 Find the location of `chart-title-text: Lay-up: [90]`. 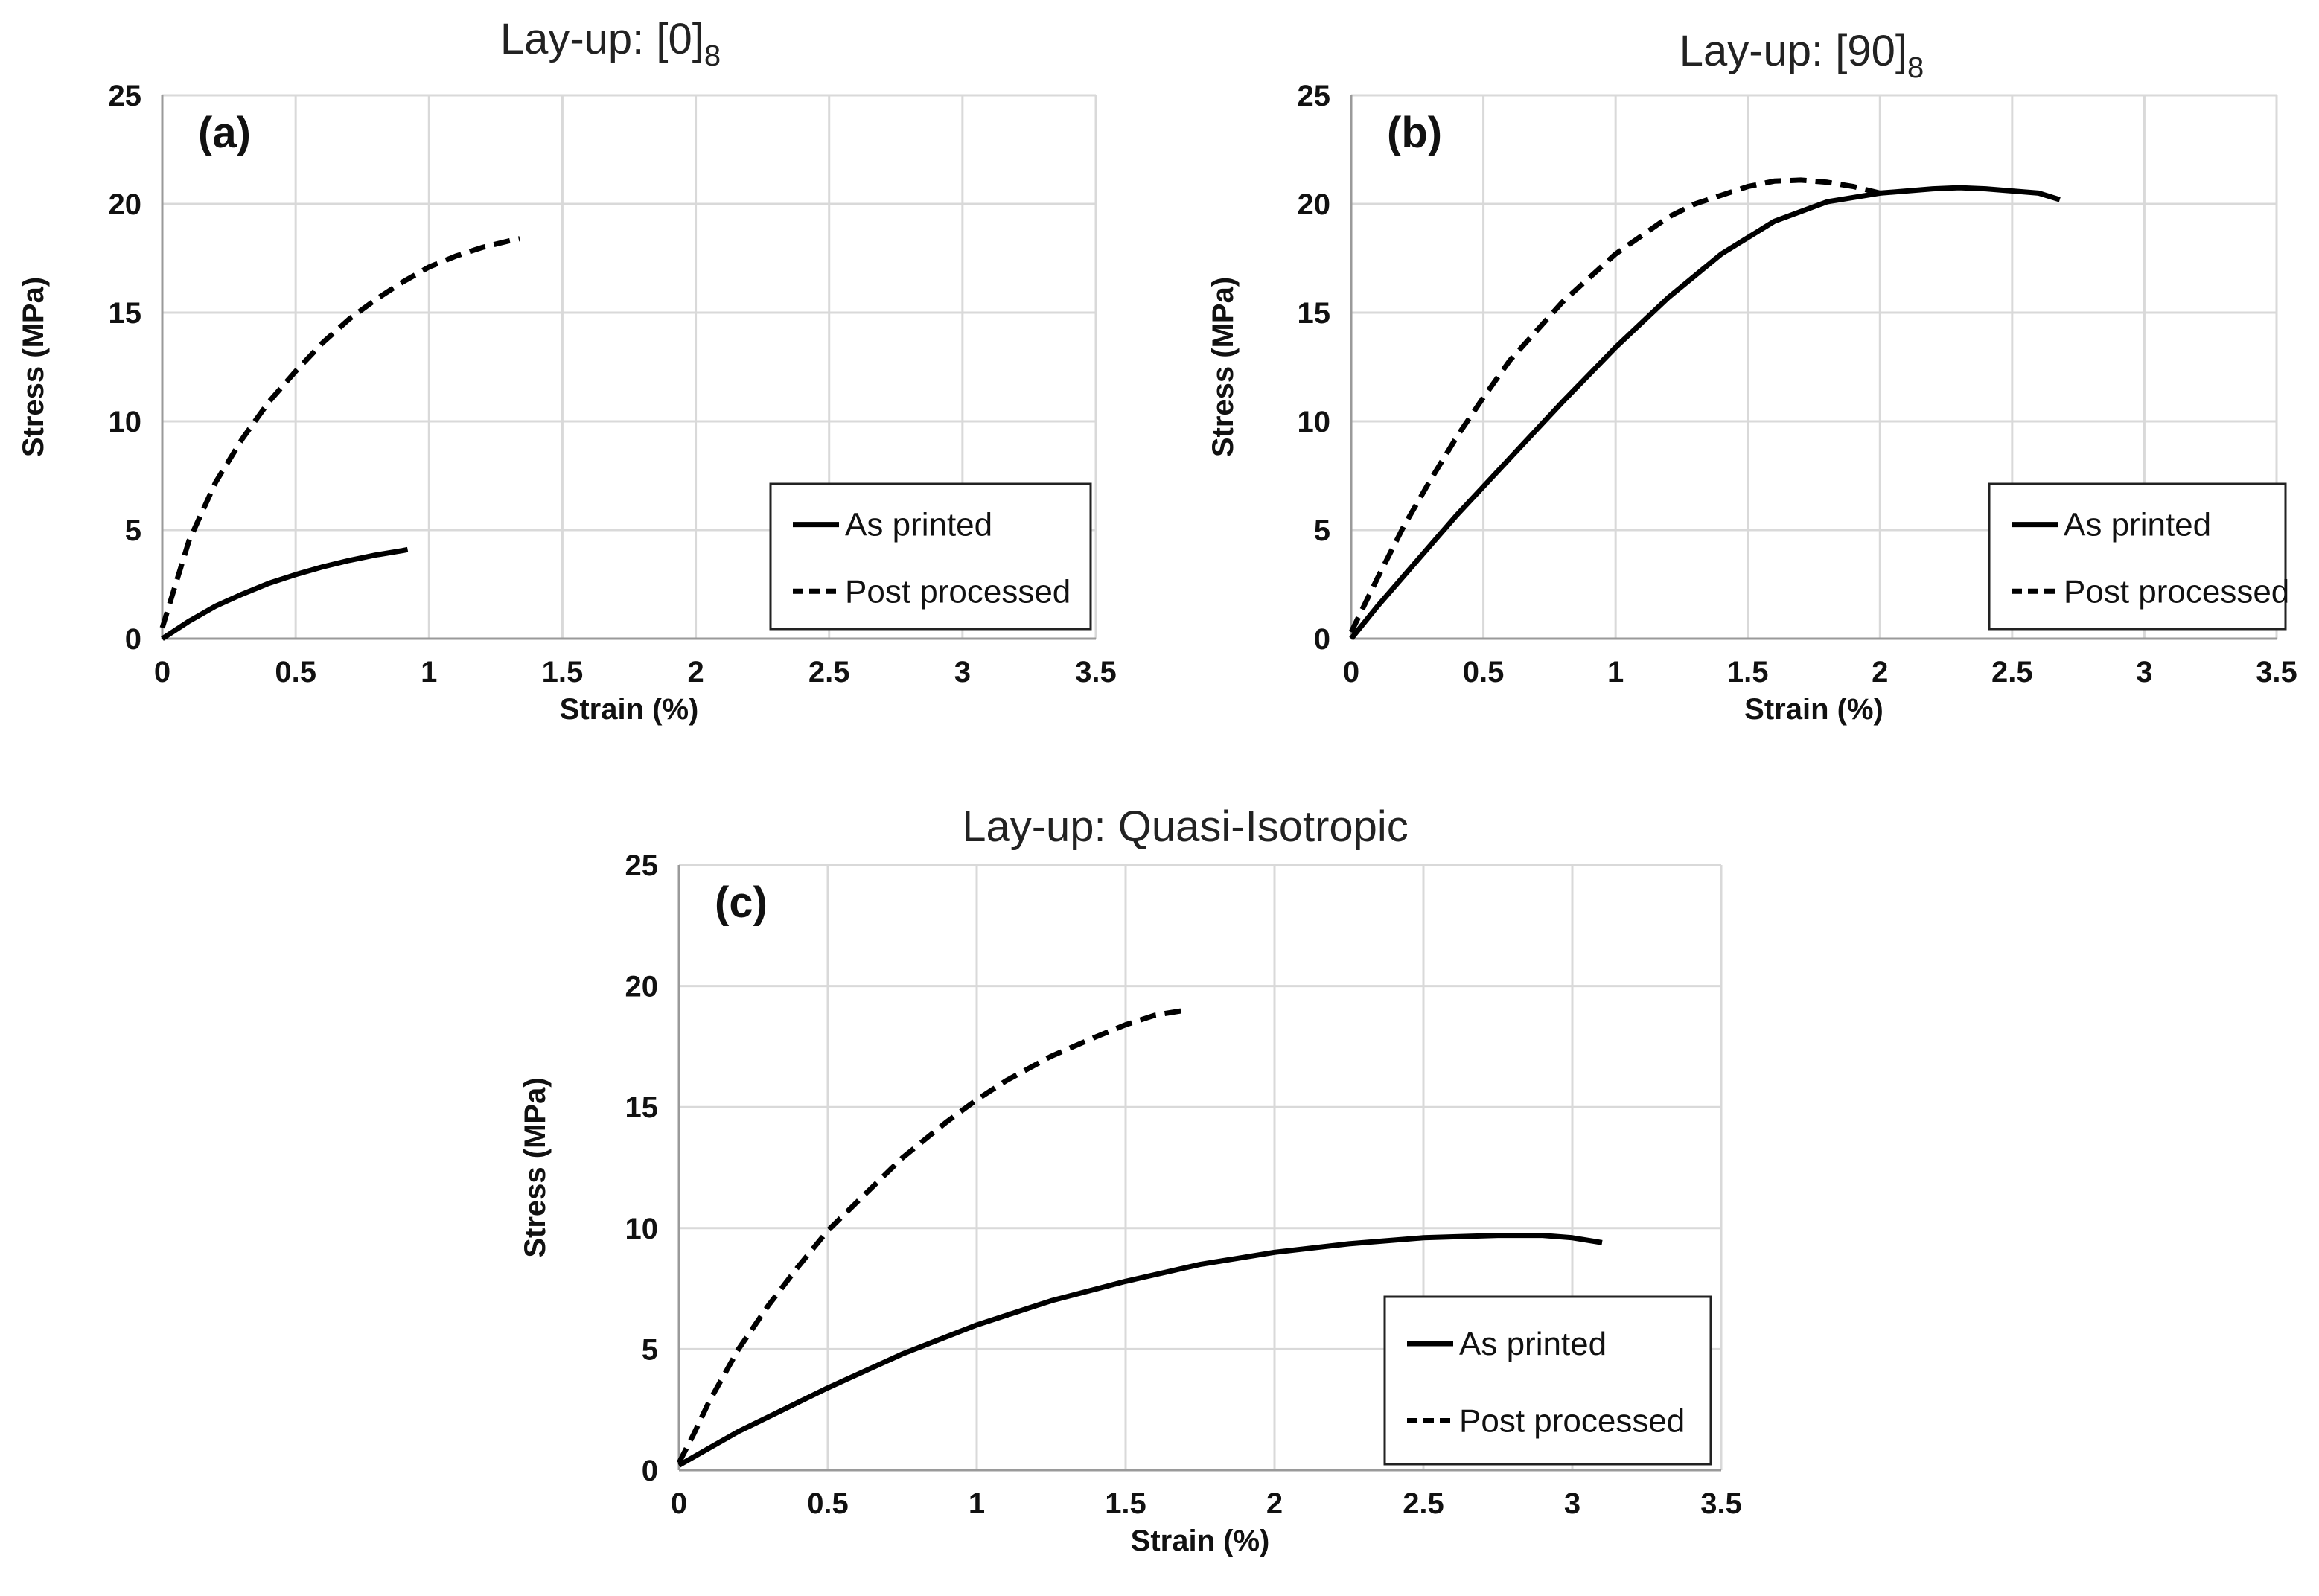

chart-title-text: Lay-up: [90] is located at coordinates (1794, 51).